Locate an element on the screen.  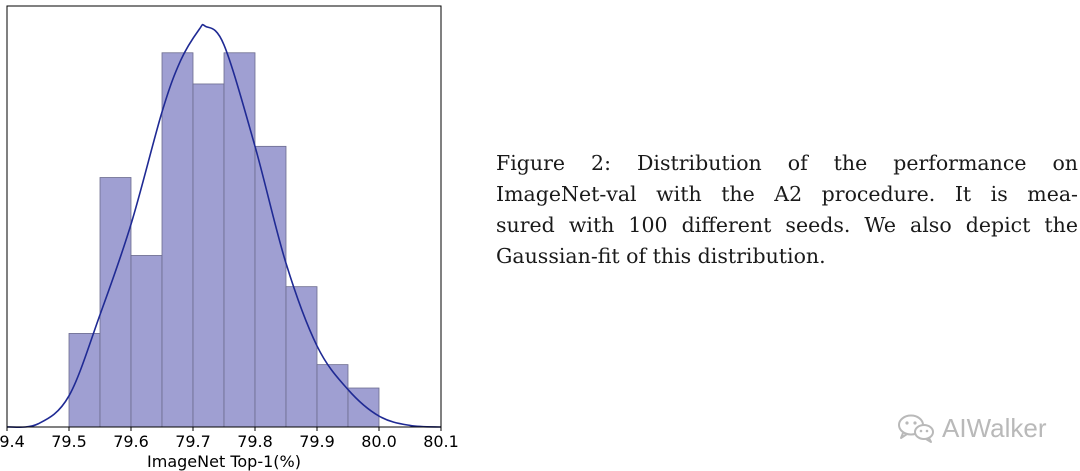
x-tick-label: 79.4 is located at coordinates (12, 441).